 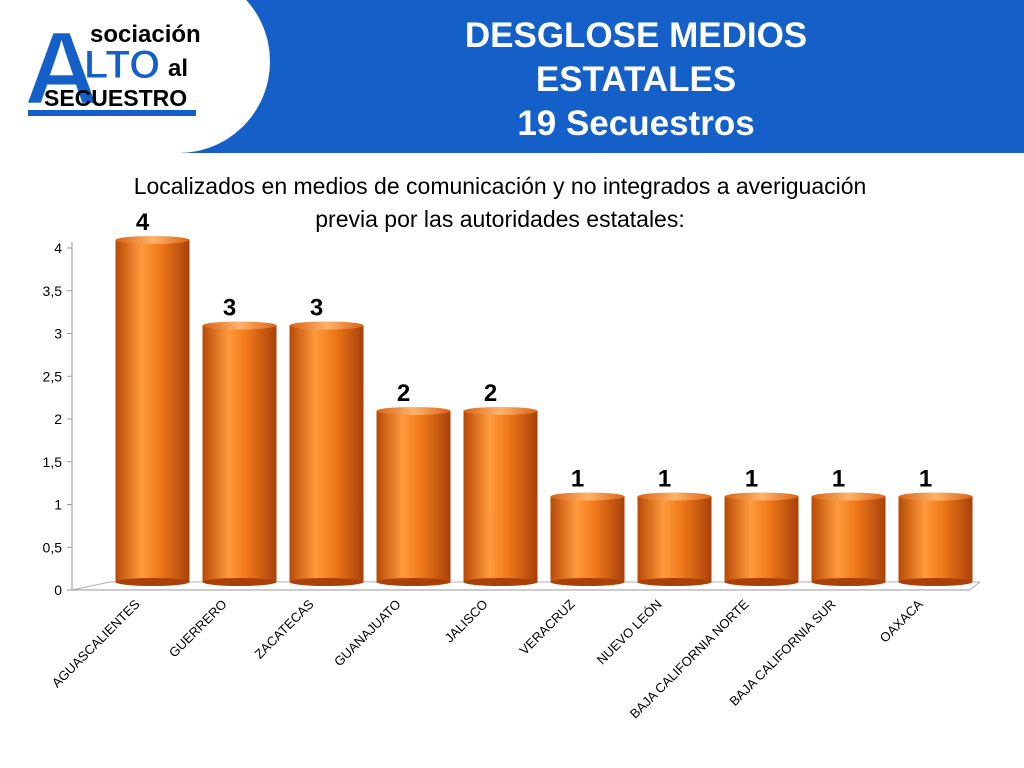 What do you see at coordinates (198, 629) in the screenshot?
I see `category-label: GUERRERO` at bounding box center [198, 629].